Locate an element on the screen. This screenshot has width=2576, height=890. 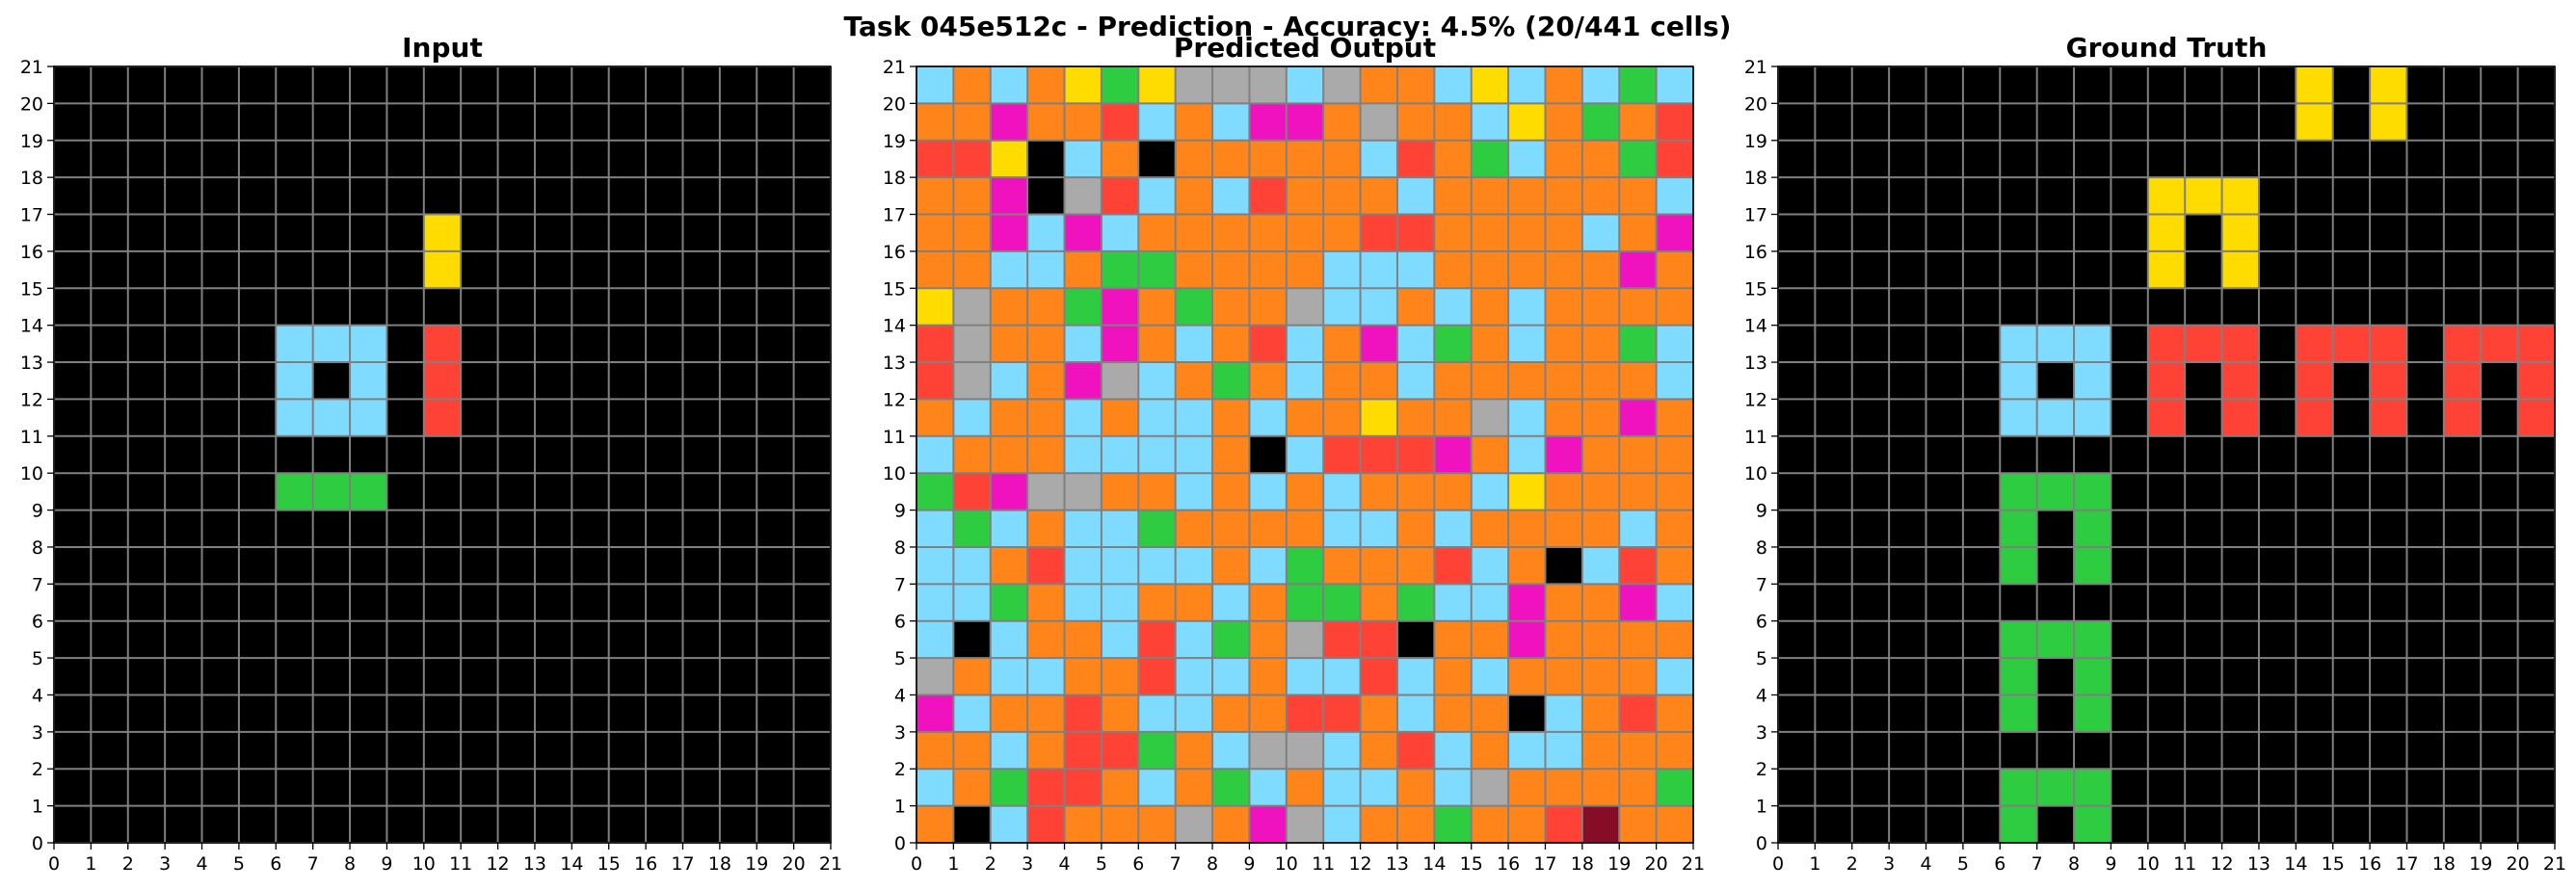
x-tick-label: 18 is located at coordinates (2444, 864).